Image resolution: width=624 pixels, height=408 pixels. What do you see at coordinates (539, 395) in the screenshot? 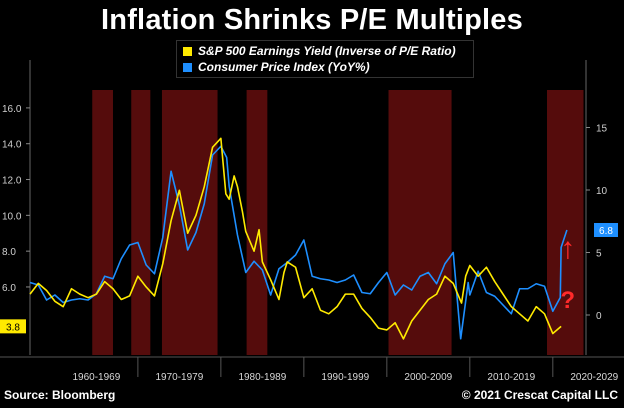
I see `copyright-label: © 2021 Crescat Capital LLC` at bounding box center [539, 395].